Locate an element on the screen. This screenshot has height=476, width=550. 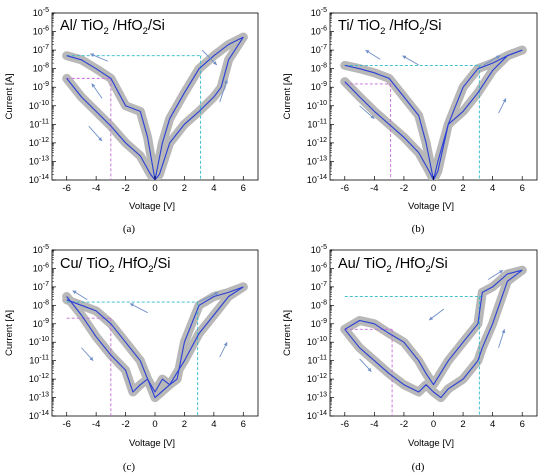
y-tick-label: 10⁻⁷ is located at coordinates (41, 49).